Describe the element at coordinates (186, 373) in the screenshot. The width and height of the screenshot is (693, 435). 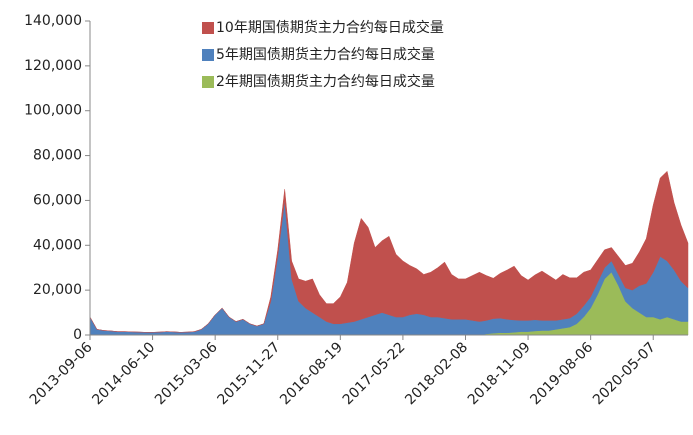
I see `x-tick-label: 2015-03-06` at that location.